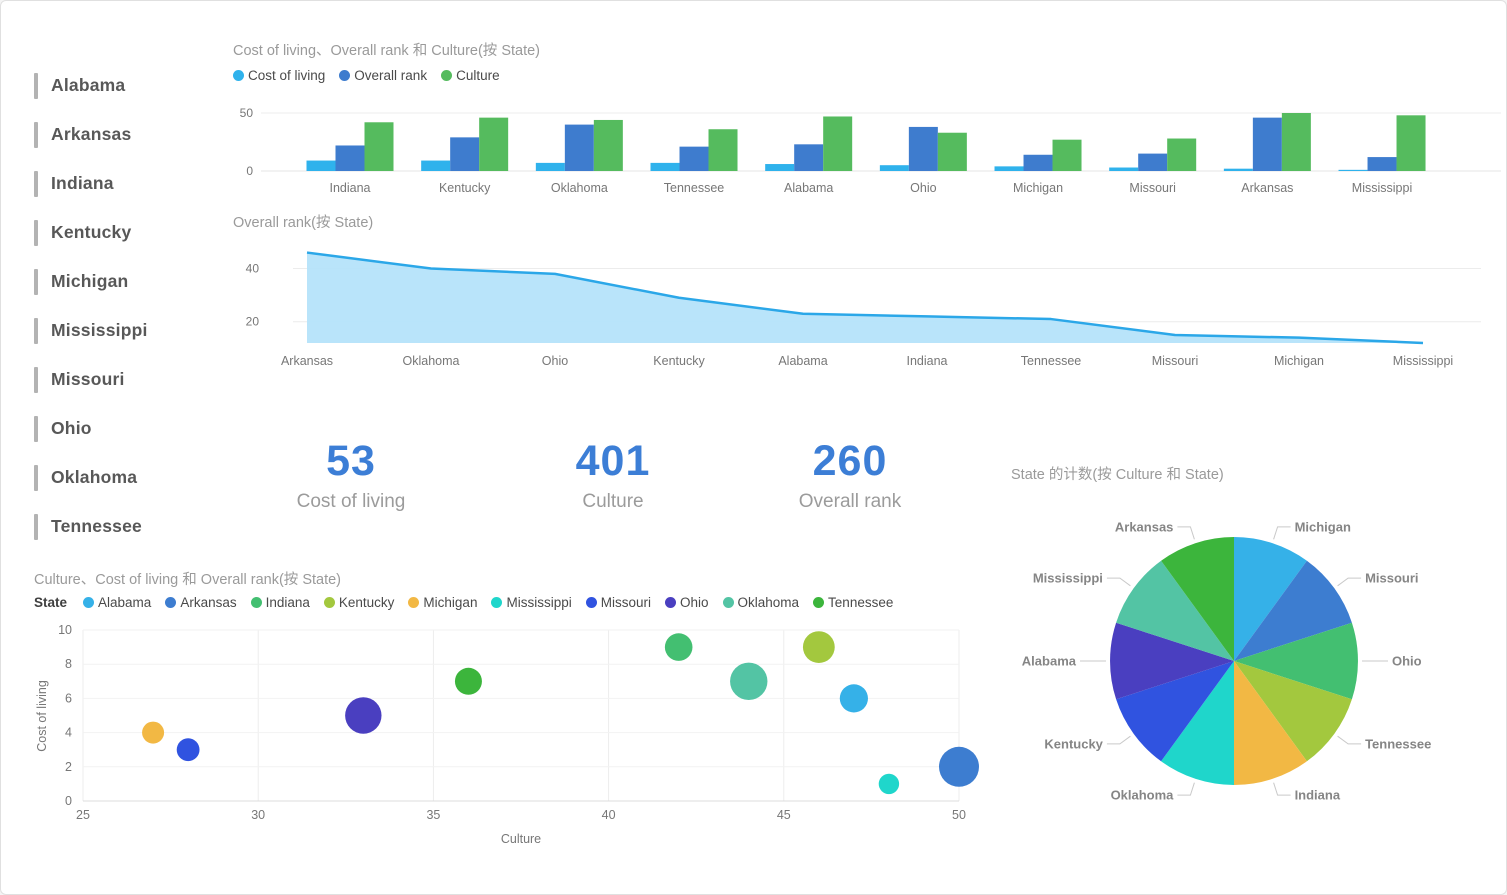  What do you see at coordinates (1067, 155) in the screenshot?
I see `bar-culture-michigan` at bounding box center [1067, 155].